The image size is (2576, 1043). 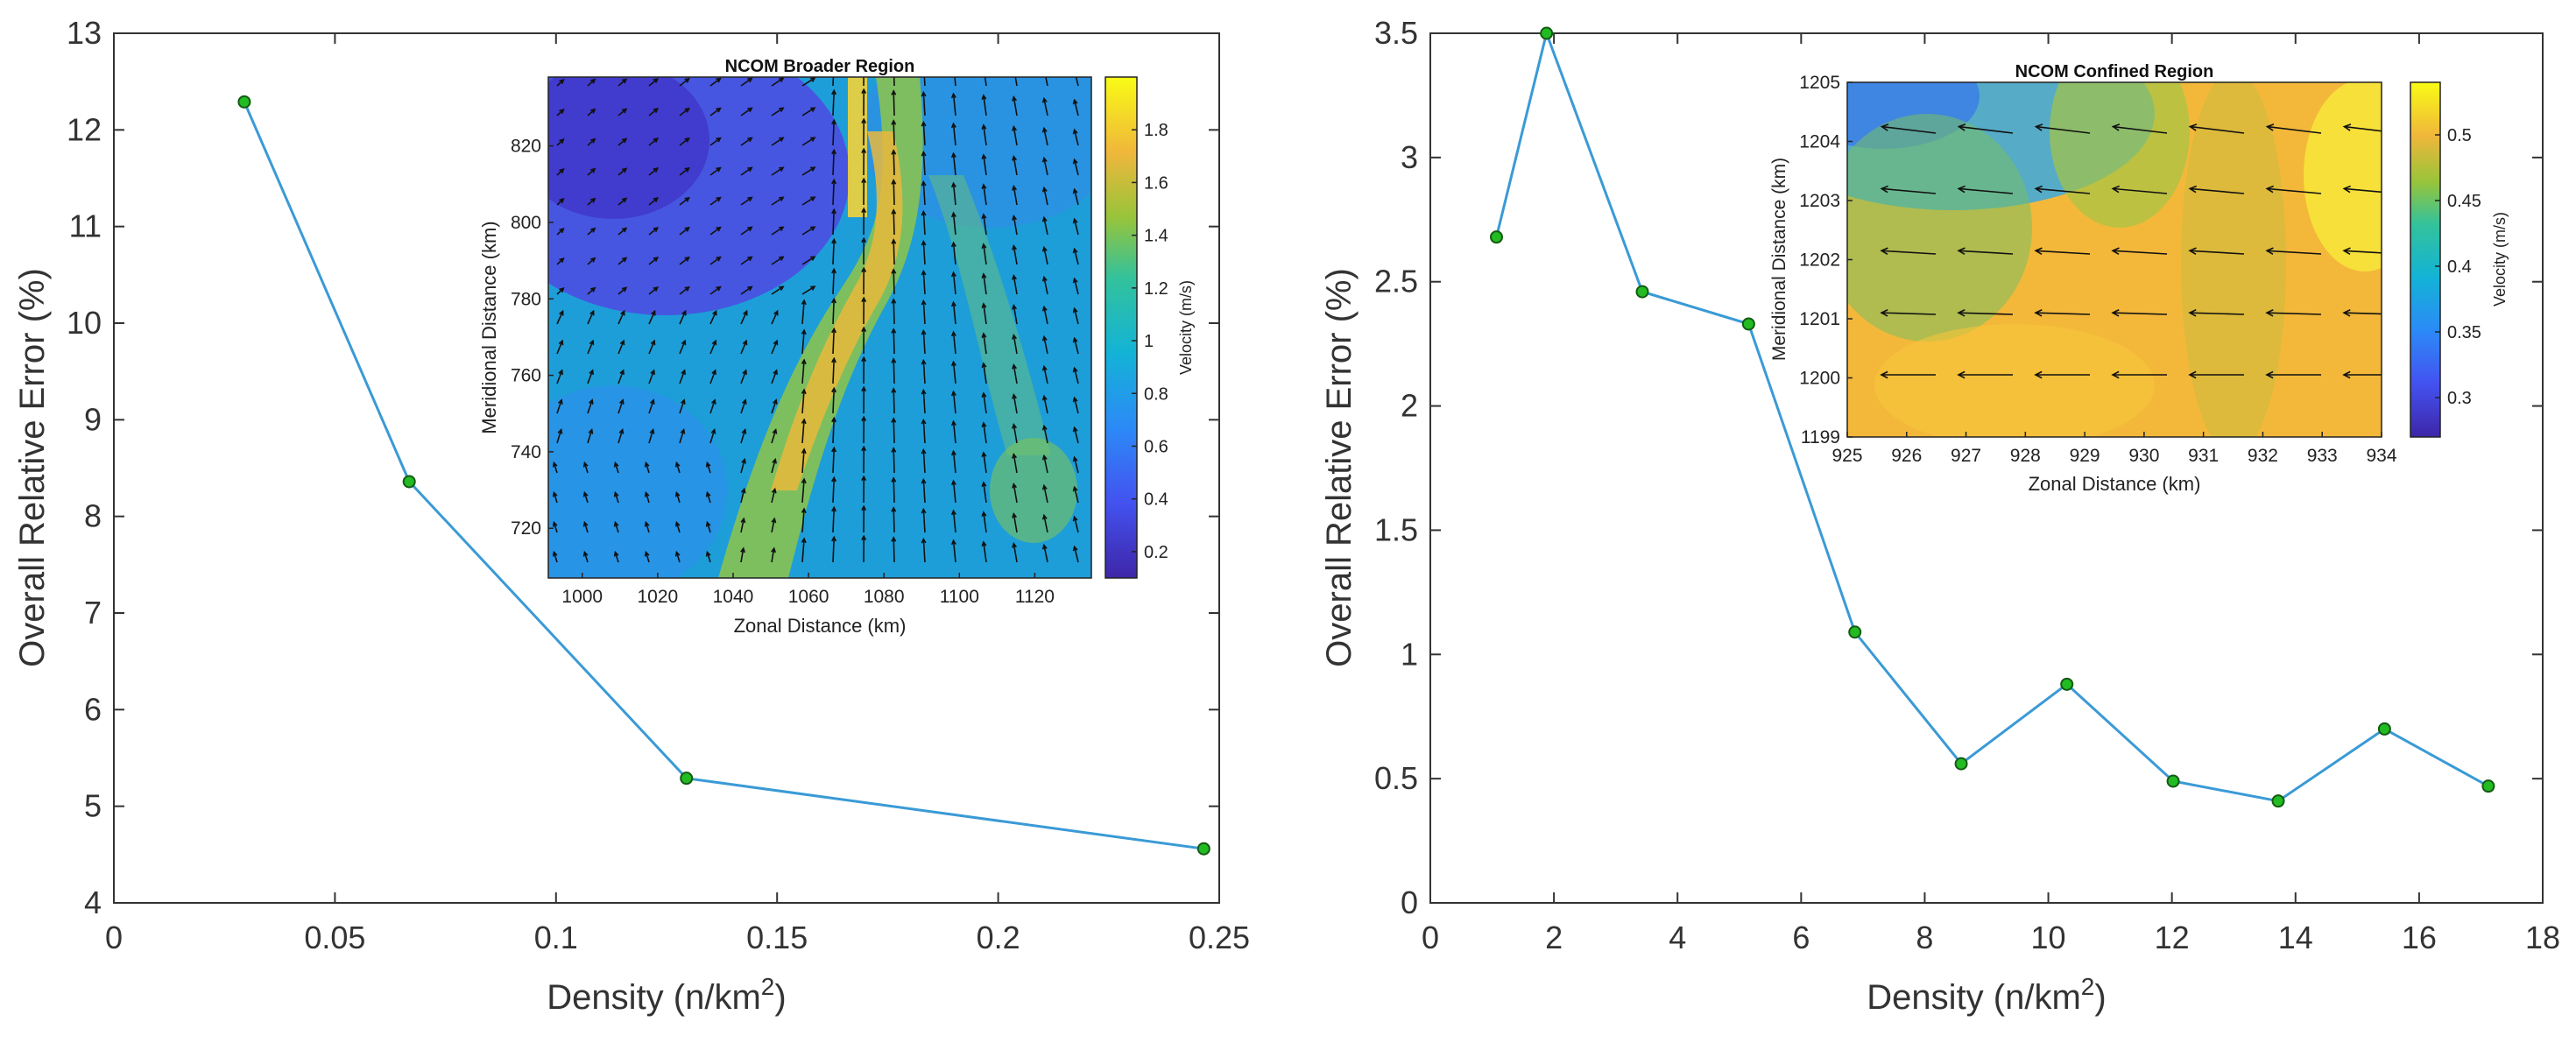 I want to click on y-tick-label: 0, so click(x=1409, y=902).